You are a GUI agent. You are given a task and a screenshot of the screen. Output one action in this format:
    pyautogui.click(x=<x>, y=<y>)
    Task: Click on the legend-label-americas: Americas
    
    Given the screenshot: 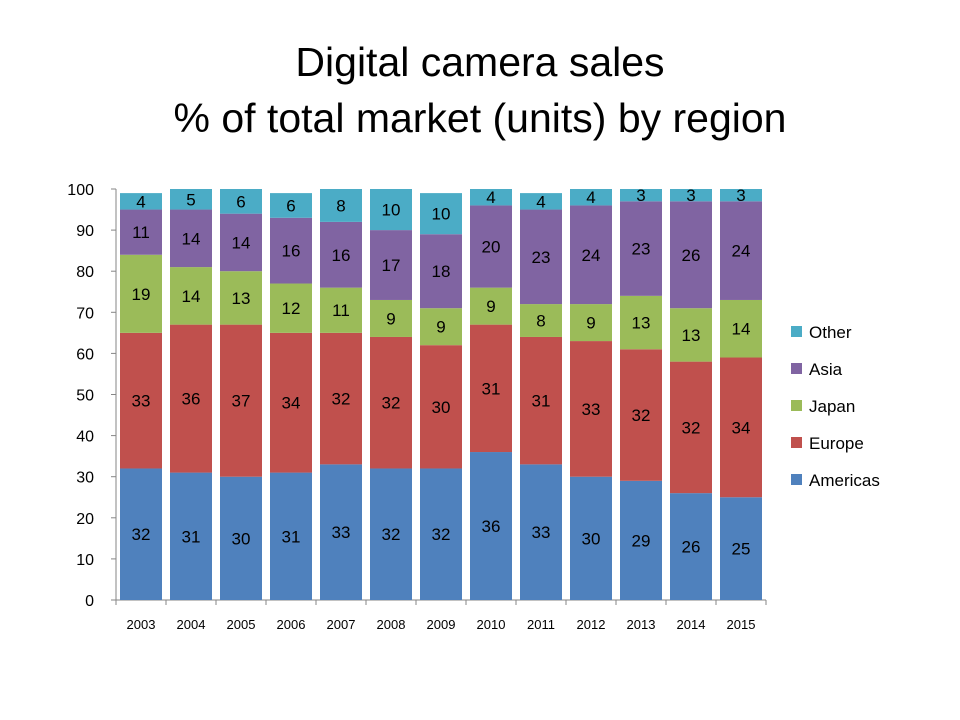 What is the action you would take?
    pyautogui.click(x=844, y=480)
    